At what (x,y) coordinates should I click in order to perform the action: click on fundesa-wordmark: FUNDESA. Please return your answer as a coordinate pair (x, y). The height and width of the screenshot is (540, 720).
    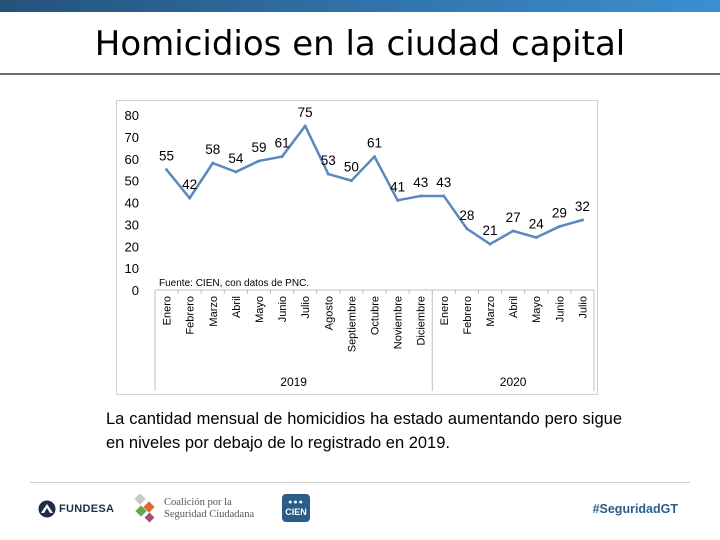
    Looking at the image, I should click on (87, 509).